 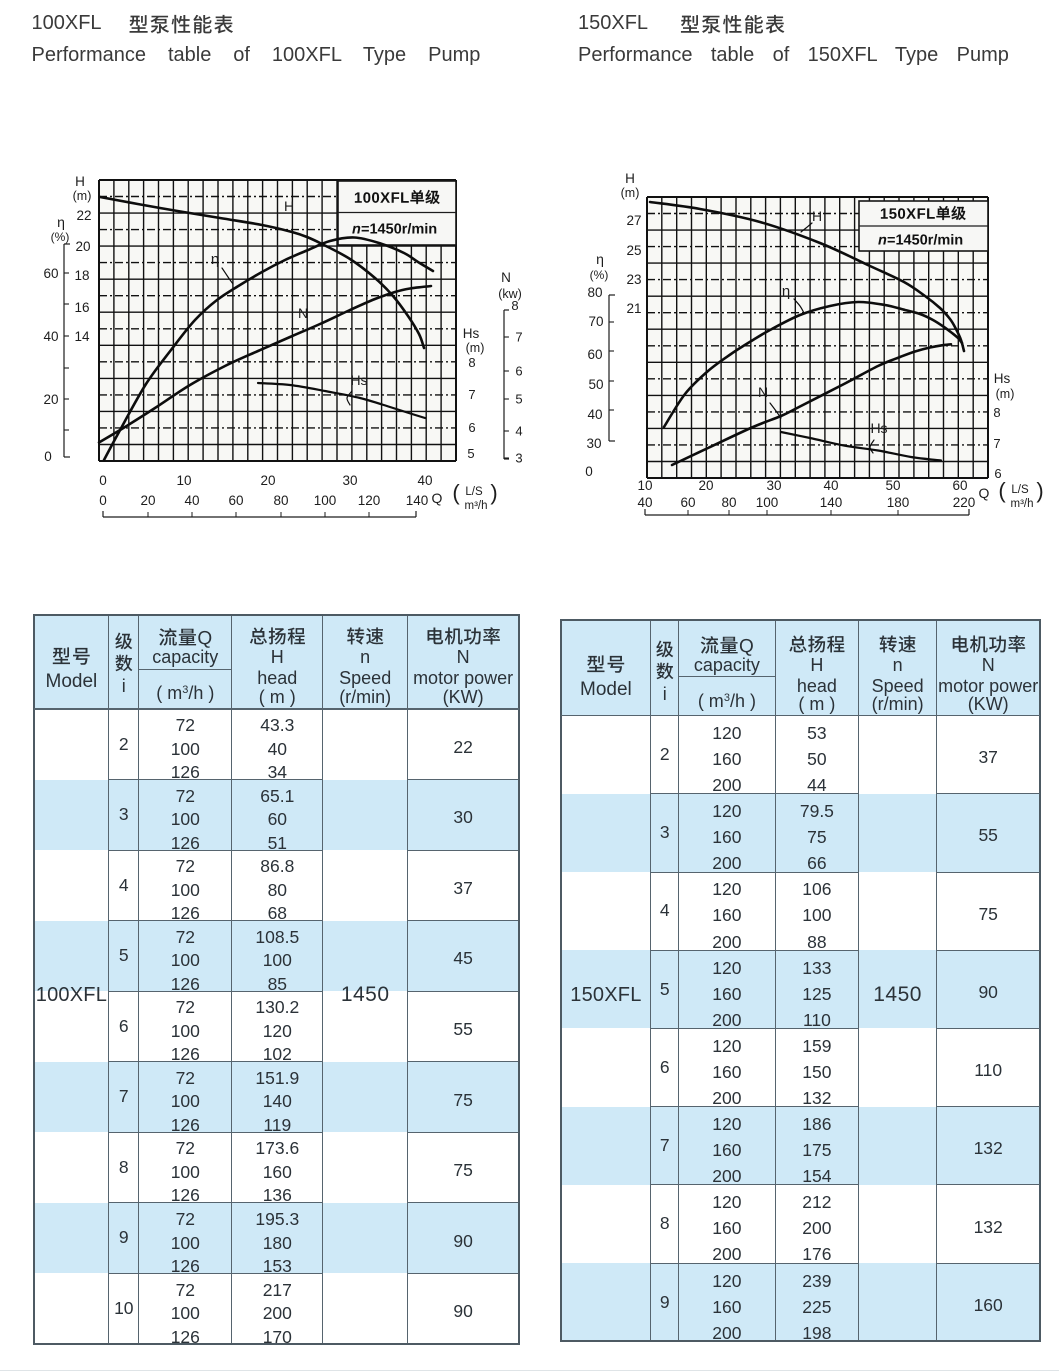 What do you see at coordinates (633, 250) in the screenshot?
I see `svg-text: 25` at bounding box center [633, 250].